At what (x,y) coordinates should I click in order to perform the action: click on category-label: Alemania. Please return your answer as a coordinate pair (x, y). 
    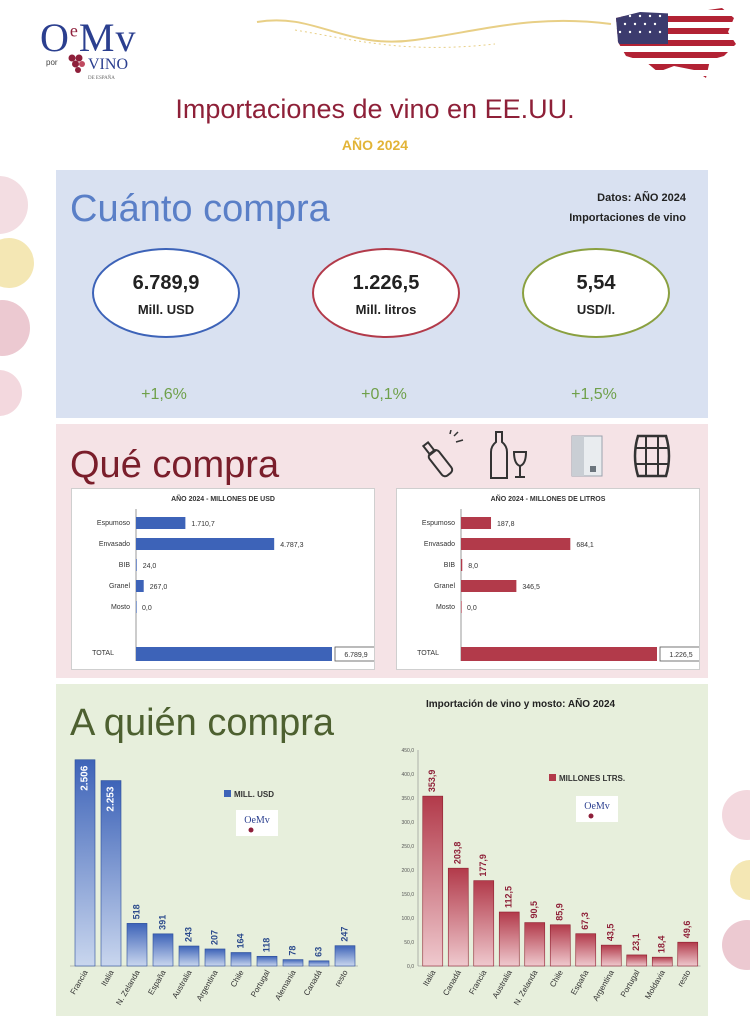
    Looking at the image, I should click on (285, 985).